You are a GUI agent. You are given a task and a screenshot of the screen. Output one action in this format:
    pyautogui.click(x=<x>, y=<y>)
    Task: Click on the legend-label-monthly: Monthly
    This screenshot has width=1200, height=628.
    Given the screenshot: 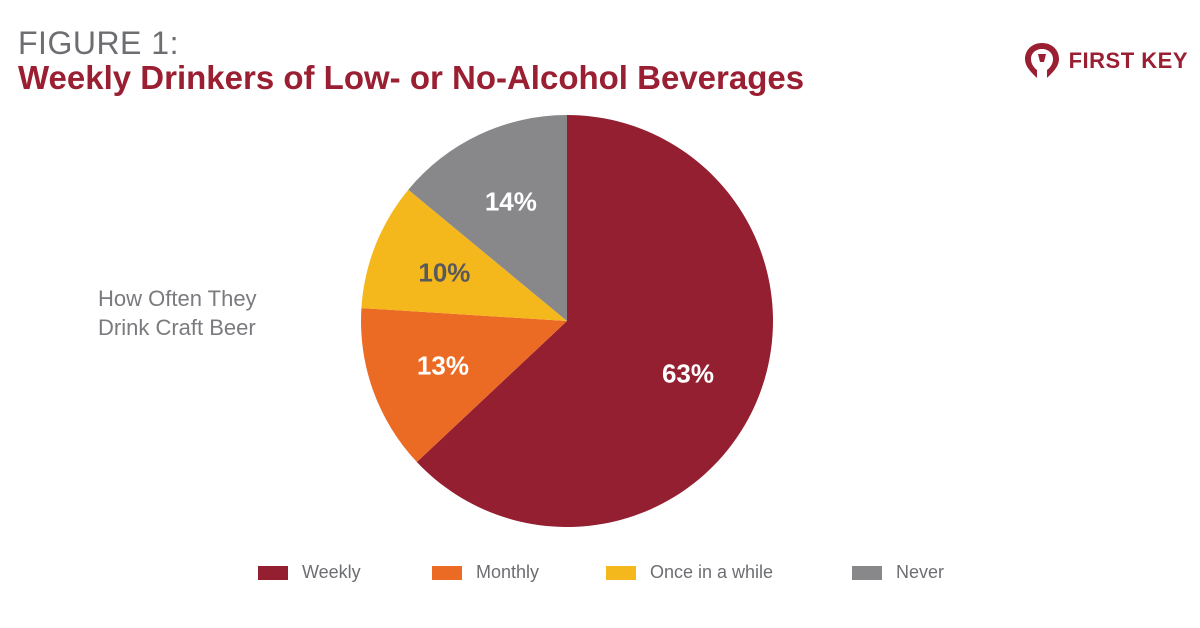 What is the action you would take?
    pyautogui.click(x=508, y=572)
    